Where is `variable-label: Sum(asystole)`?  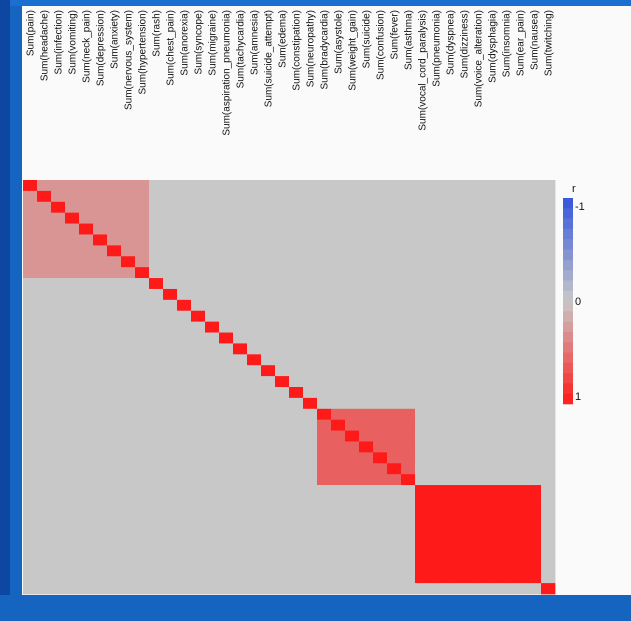
variable-label: Sum(asystole) is located at coordinates (339, 42).